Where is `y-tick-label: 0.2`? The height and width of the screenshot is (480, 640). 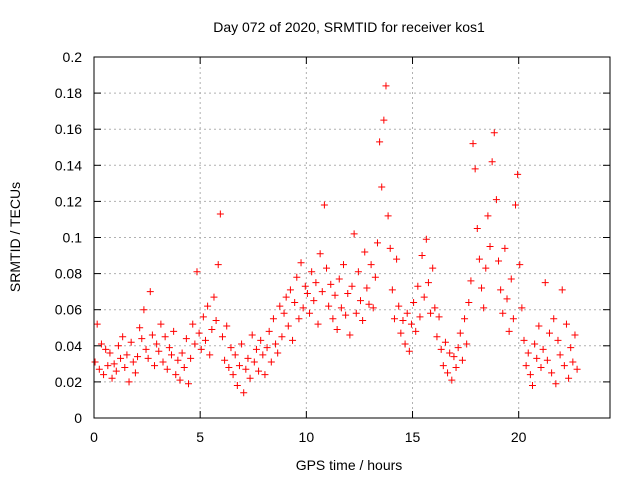 y-tick-label: 0.2 is located at coordinates (73, 57).